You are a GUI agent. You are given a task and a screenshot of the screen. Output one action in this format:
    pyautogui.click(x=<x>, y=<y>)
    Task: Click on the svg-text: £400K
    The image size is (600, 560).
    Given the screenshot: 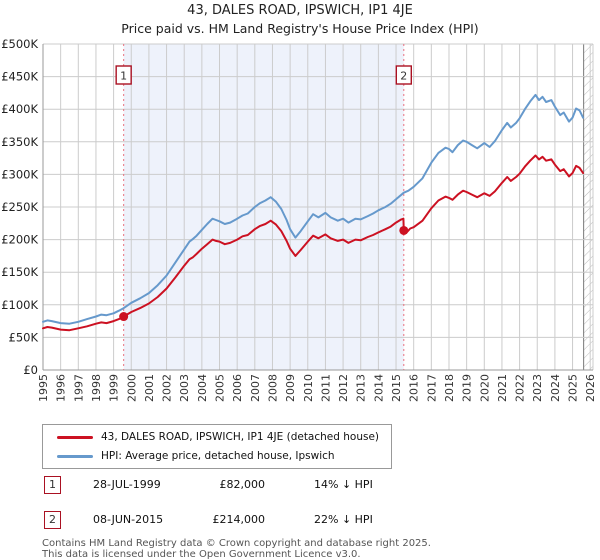 What is the action you would take?
    pyautogui.click(x=19, y=109)
    